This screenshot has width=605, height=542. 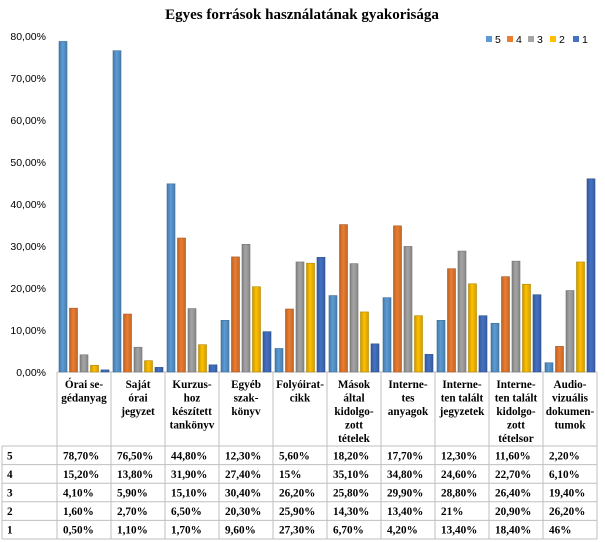 What do you see at coordinates (28, 163) in the screenshot?
I see `y-tick-label: 50,00%` at bounding box center [28, 163].